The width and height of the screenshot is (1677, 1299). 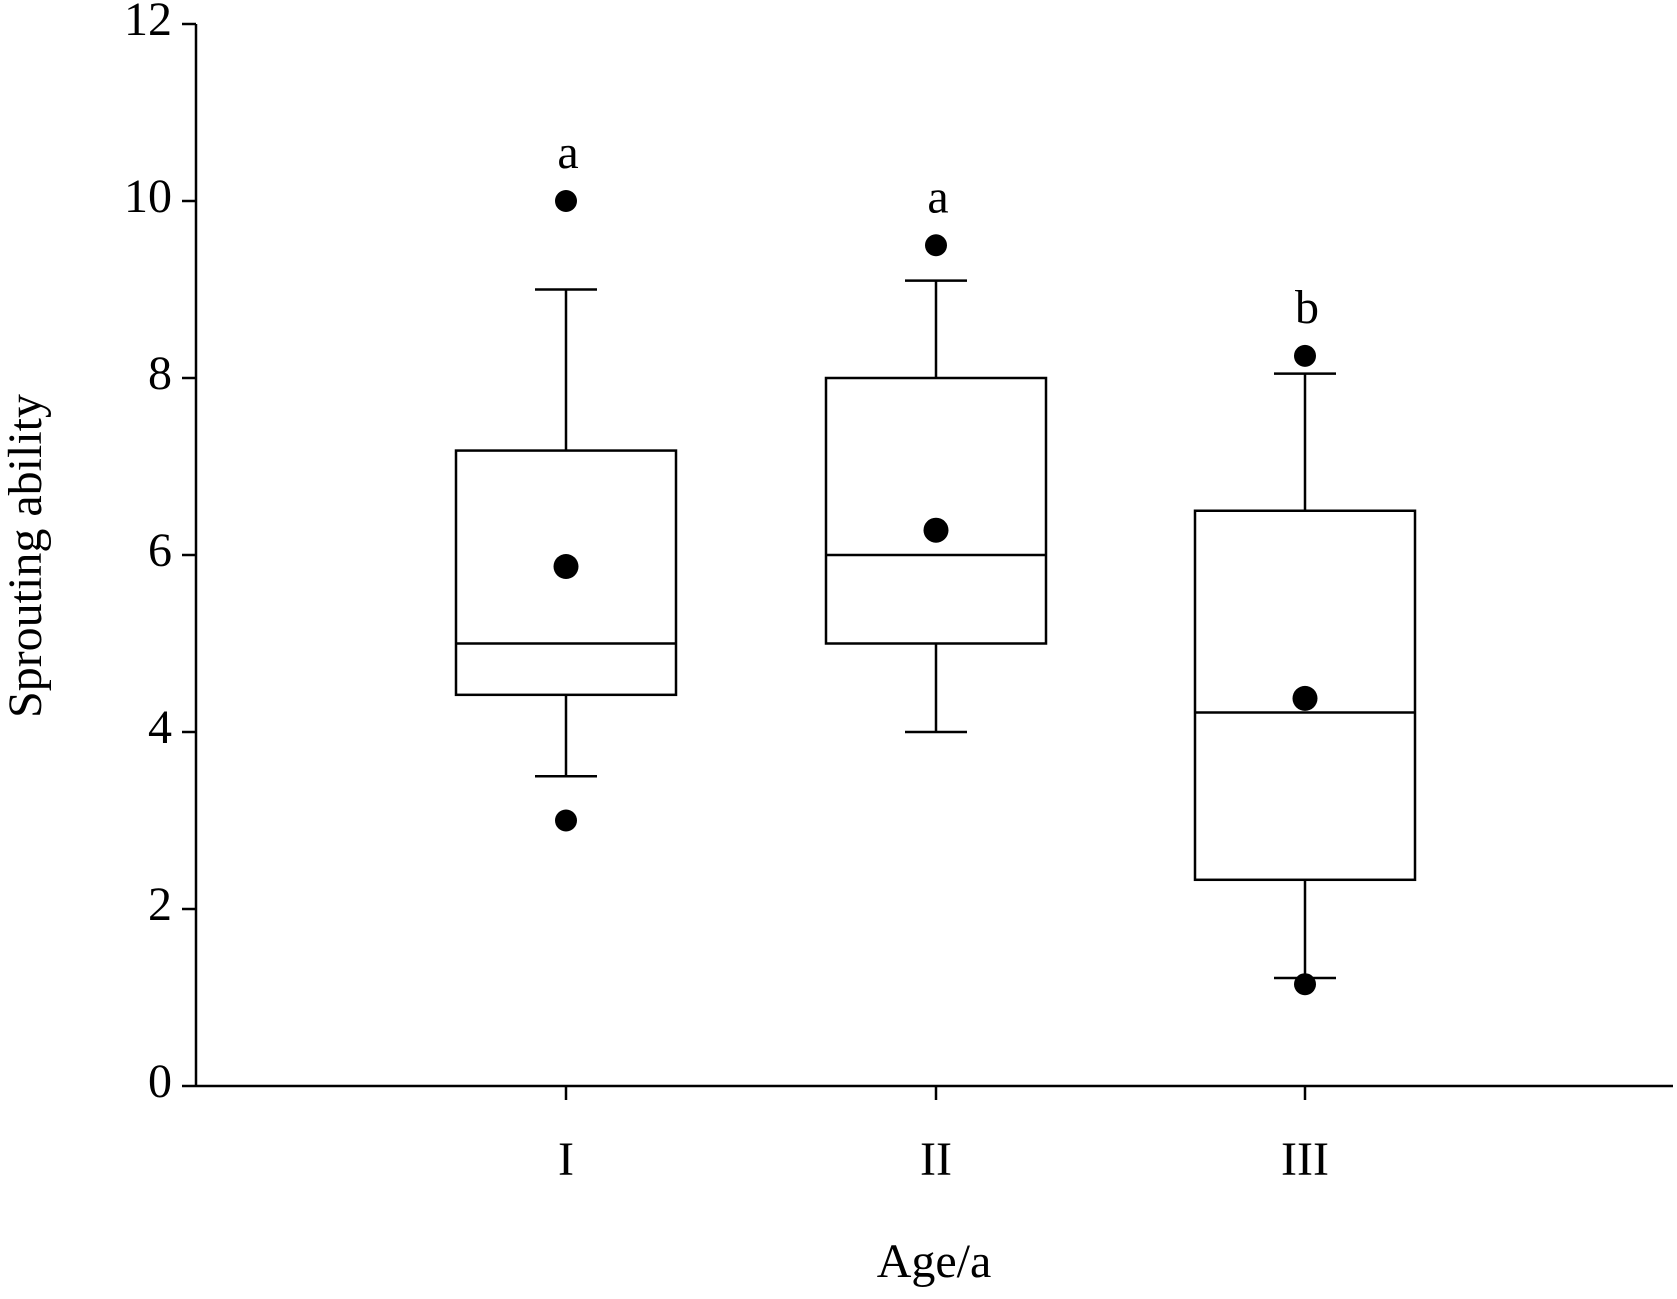 I want to click on x-tick-label: II, so click(x=936, y=1159).